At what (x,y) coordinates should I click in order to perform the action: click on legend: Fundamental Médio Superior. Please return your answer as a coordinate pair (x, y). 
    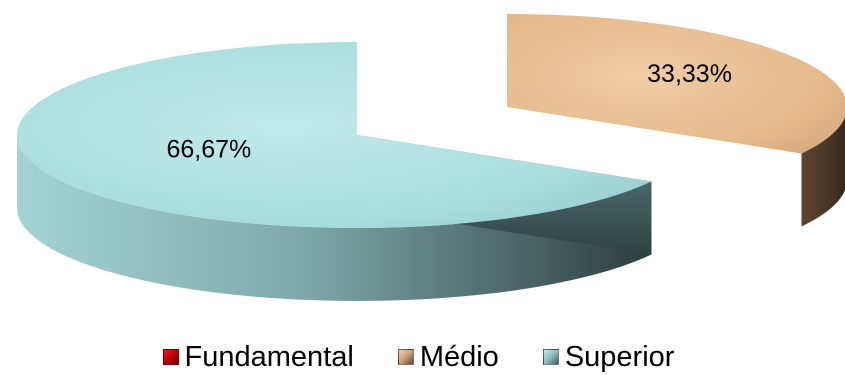
    Looking at the image, I should click on (422, 357).